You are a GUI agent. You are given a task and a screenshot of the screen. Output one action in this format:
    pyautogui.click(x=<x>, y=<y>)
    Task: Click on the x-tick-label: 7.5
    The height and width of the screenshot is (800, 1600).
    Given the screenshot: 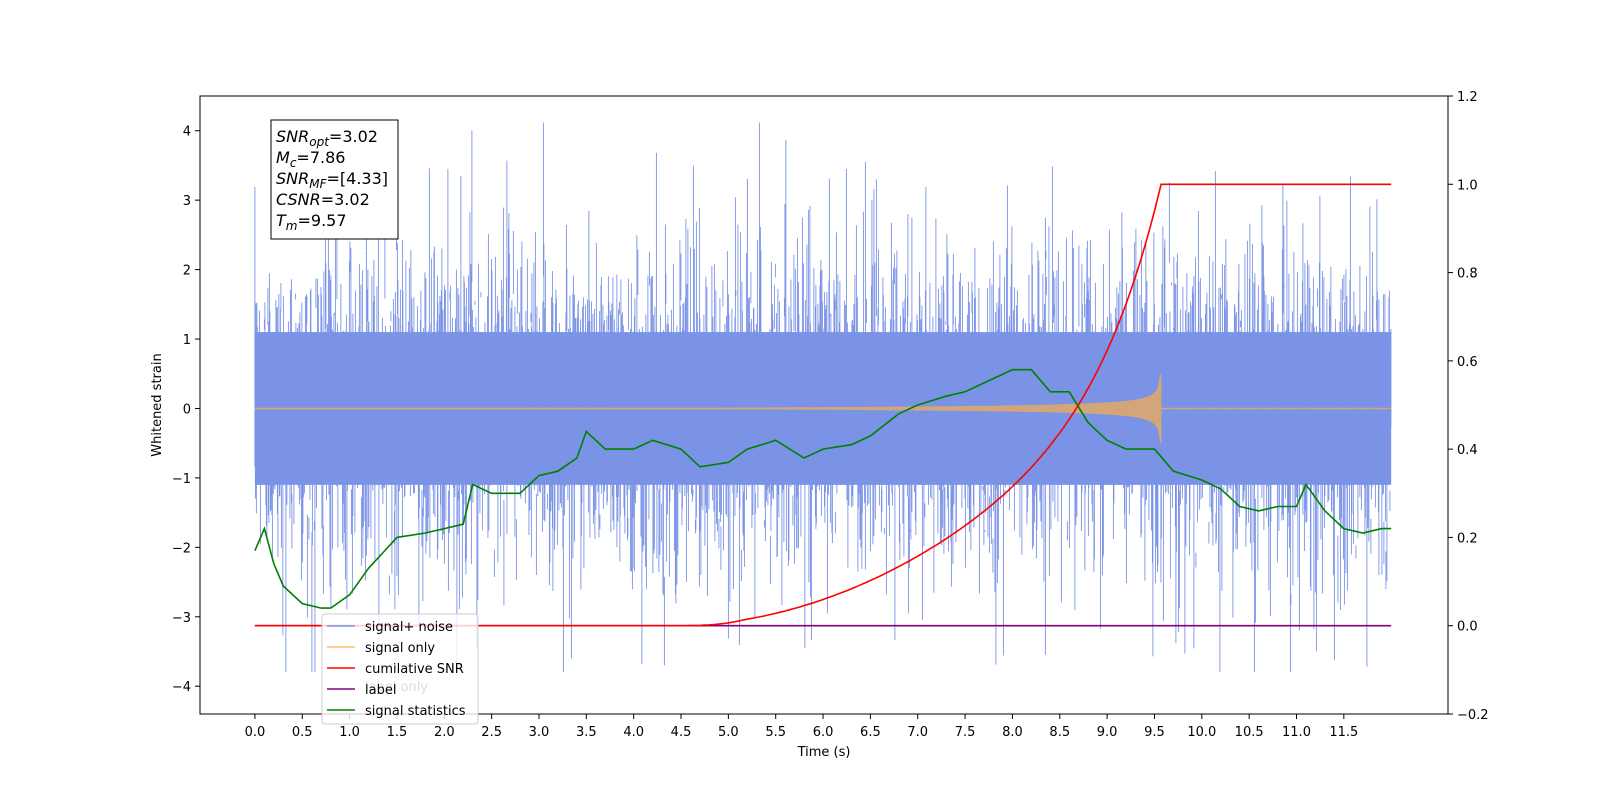 What is the action you would take?
    pyautogui.click(x=965, y=732)
    